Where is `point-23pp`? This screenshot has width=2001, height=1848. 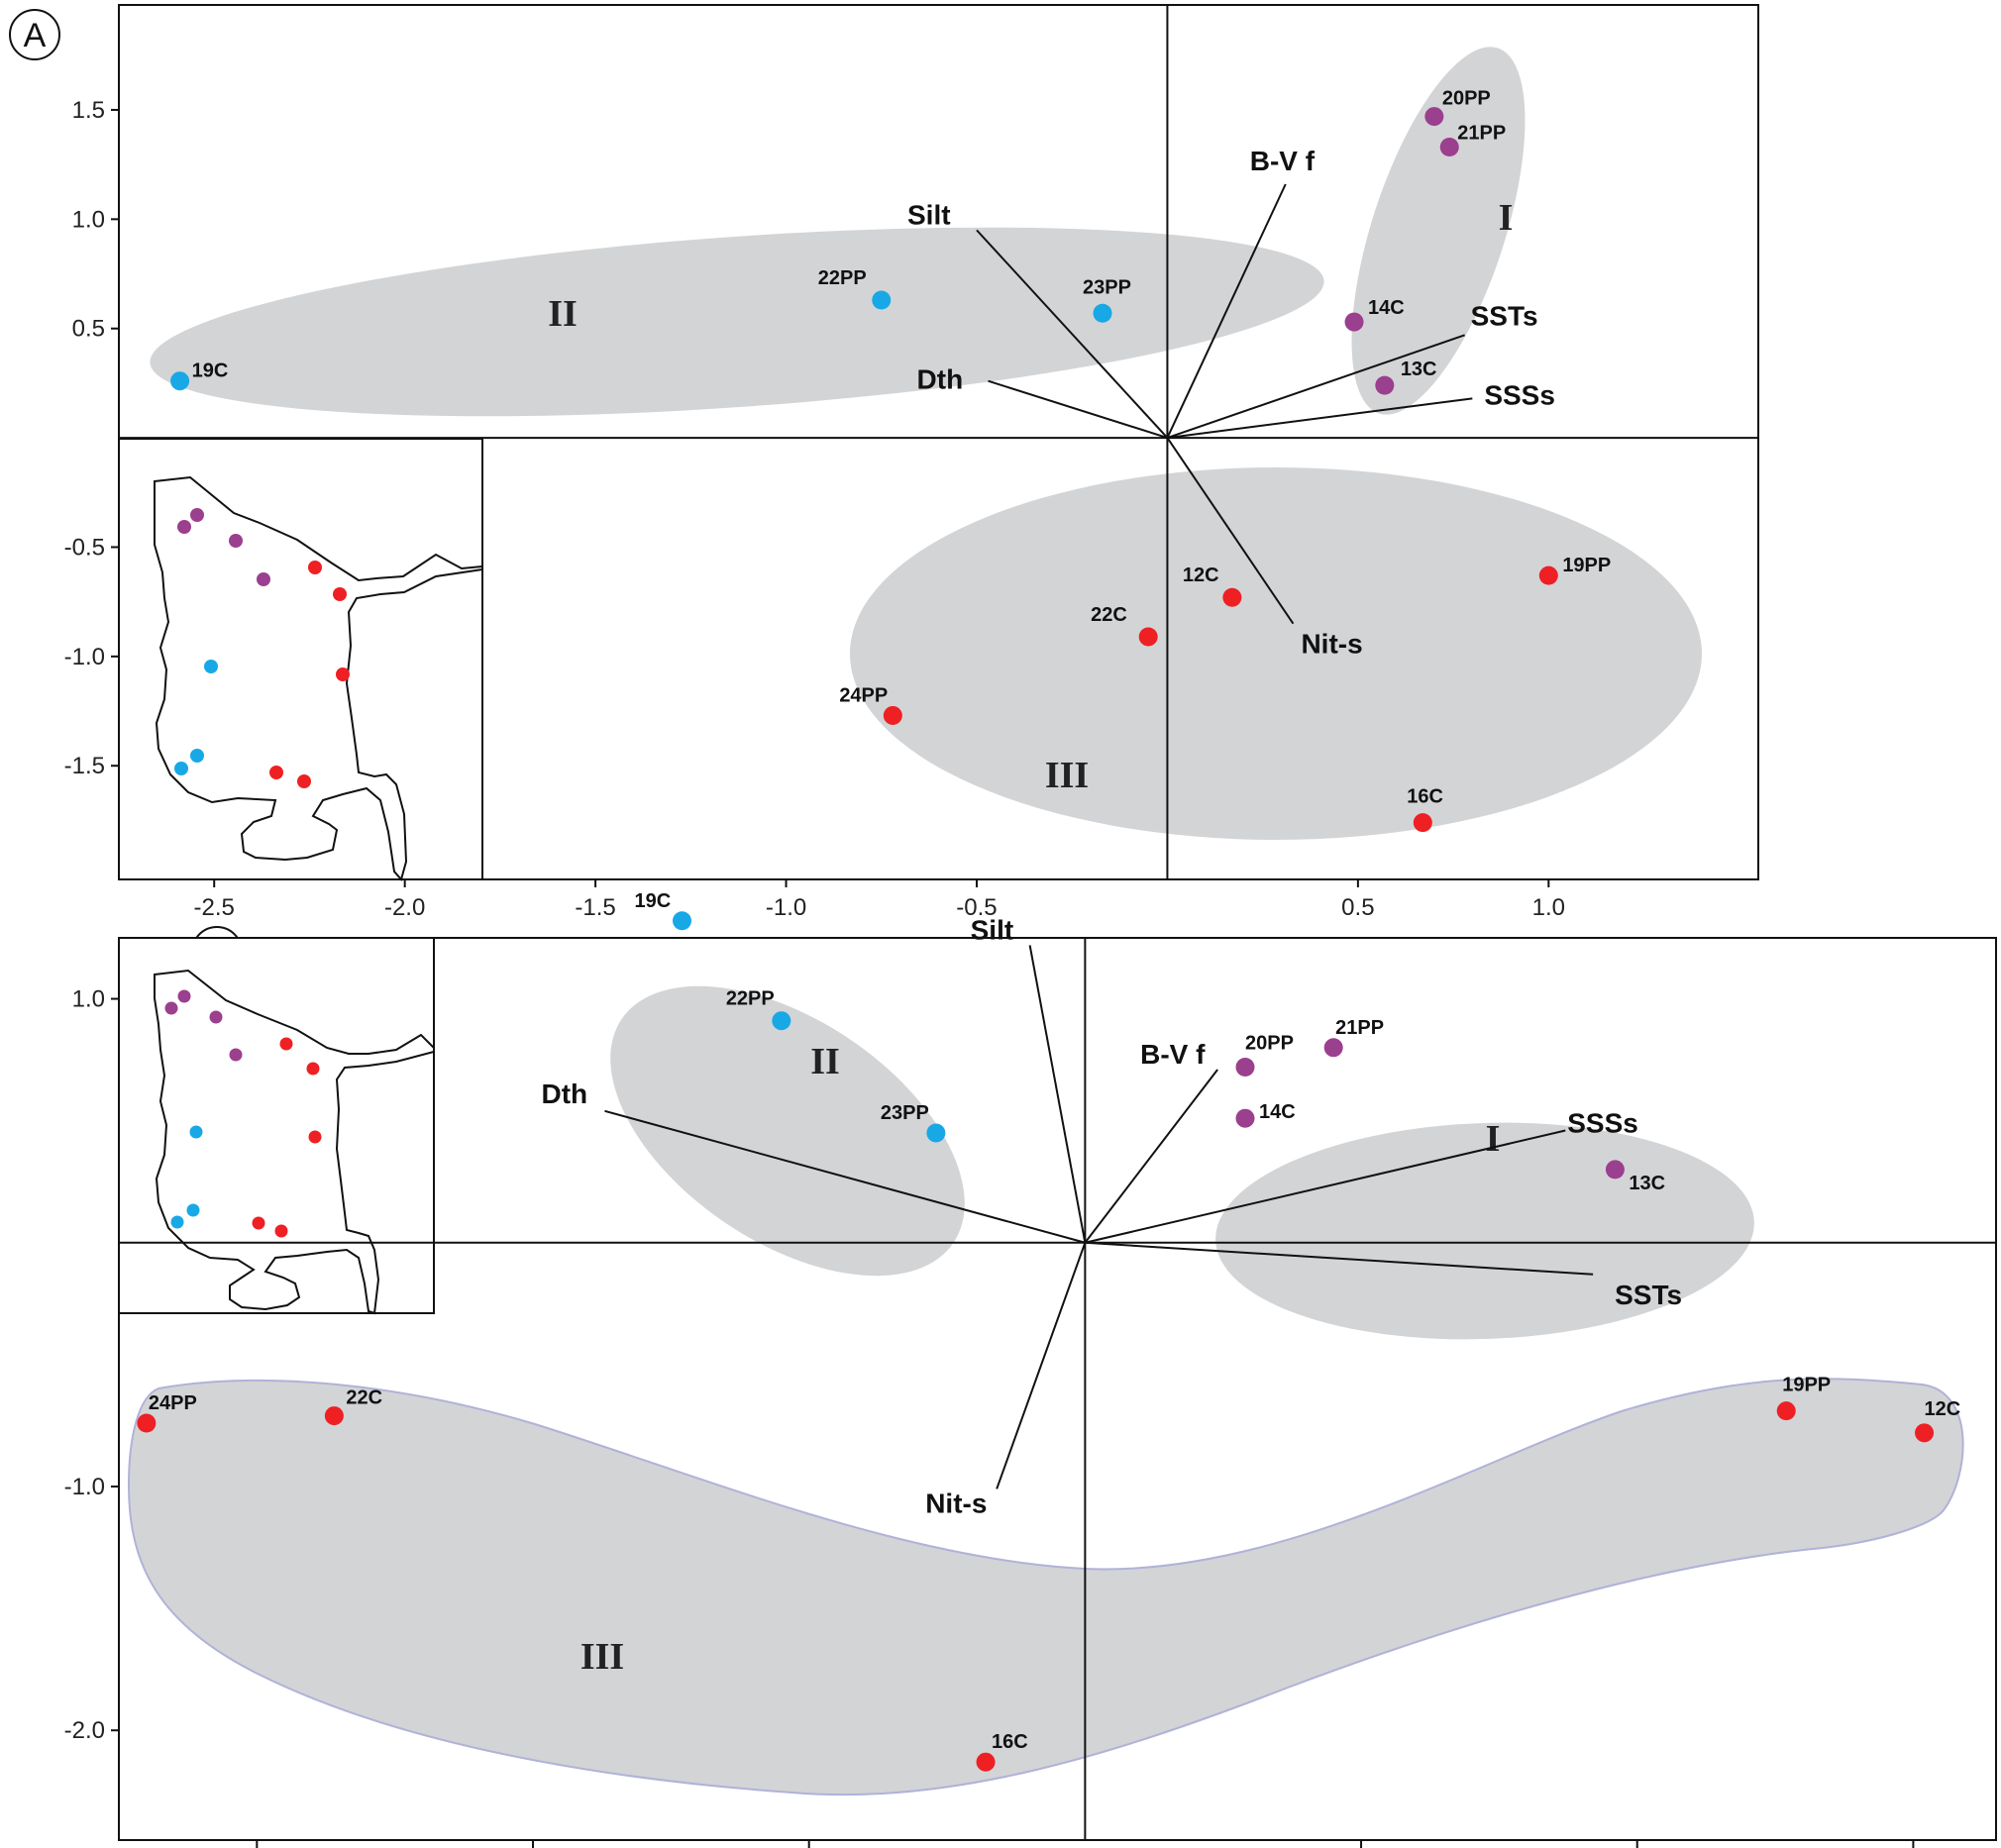 point-23pp is located at coordinates (1102, 313).